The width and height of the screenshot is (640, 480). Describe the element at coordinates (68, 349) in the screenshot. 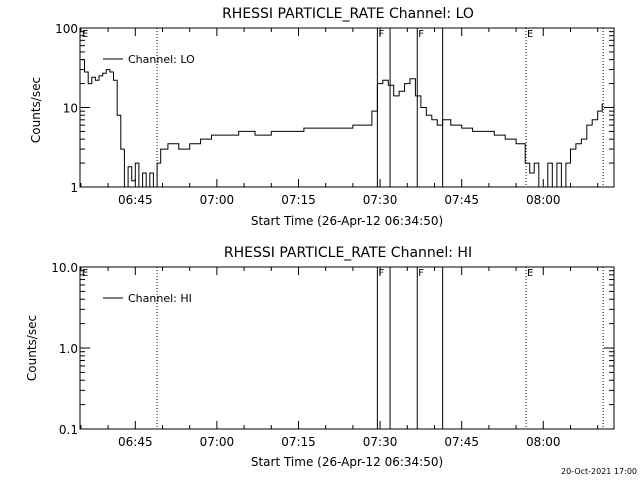

I see `hi-ytick-label: 1.0` at that location.